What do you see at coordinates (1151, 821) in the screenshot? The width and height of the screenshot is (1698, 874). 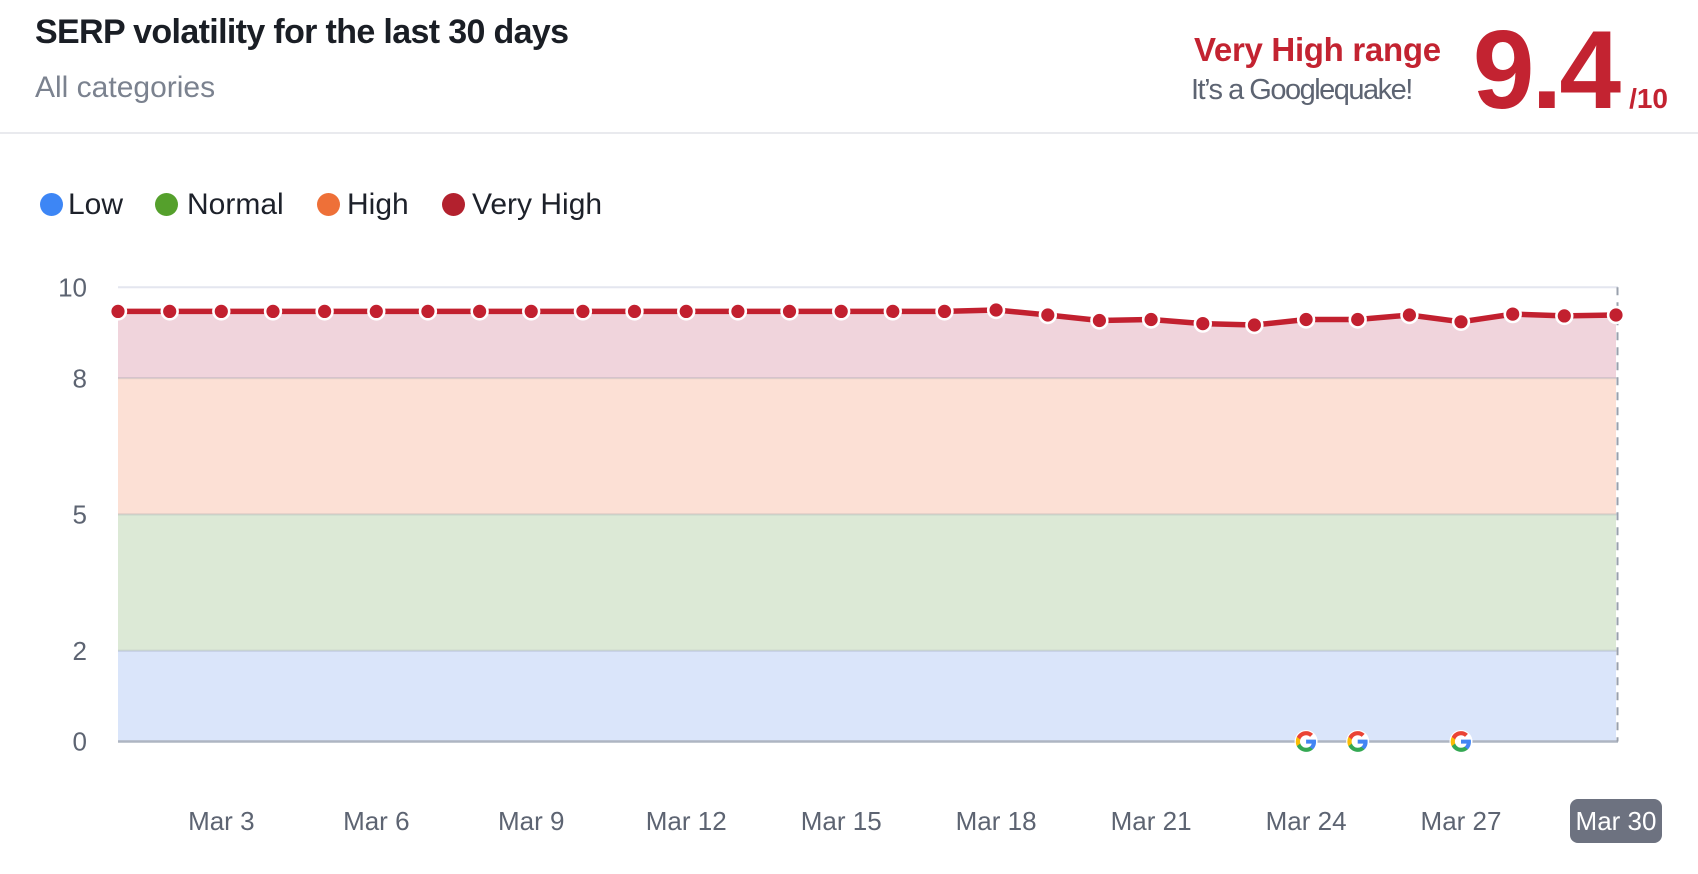 I see `svg-text: Mar 21` at bounding box center [1151, 821].